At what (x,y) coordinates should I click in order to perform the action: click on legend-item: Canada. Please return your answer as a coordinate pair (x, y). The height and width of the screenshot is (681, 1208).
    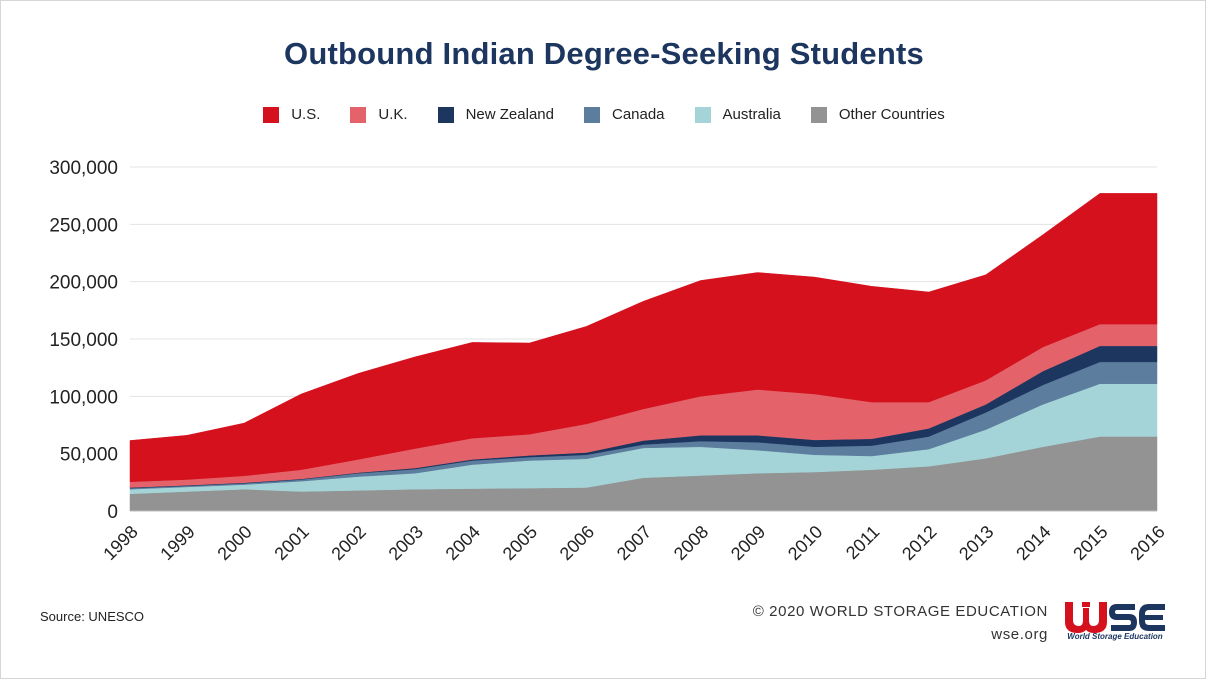
    Looking at the image, I should click on (624, 114).